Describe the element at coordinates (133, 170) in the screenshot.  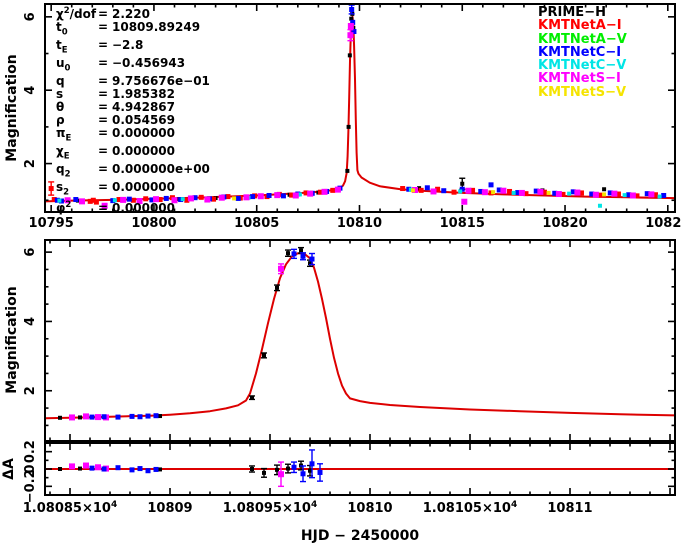
I see `param-line: q2 = 0.000000e+00` at that location.